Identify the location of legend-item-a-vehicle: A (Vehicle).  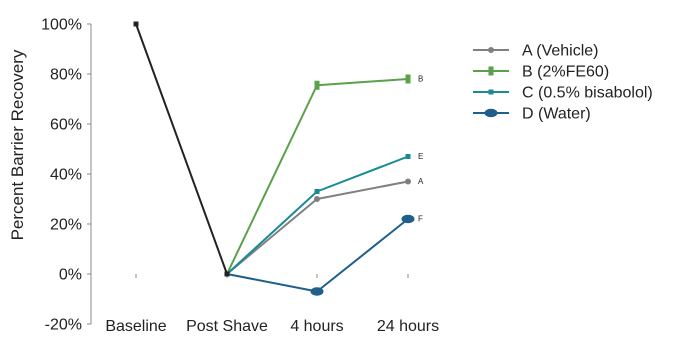
(535, 51).